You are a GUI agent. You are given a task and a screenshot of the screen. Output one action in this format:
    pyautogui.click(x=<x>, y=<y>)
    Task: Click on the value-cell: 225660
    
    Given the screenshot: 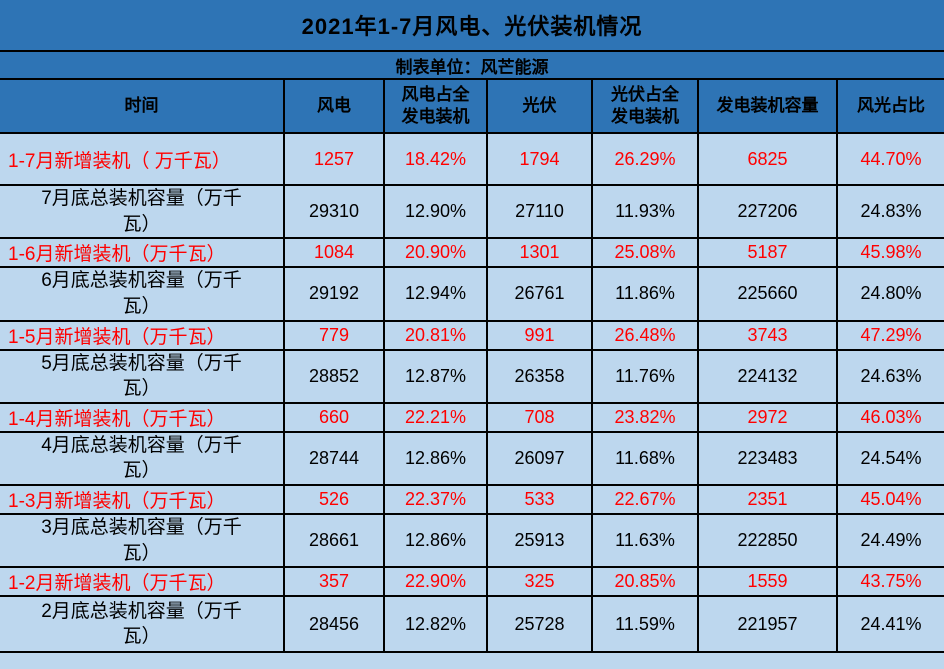 What is the action you would take?
    pyautogui.click(x=767, y=294)
    